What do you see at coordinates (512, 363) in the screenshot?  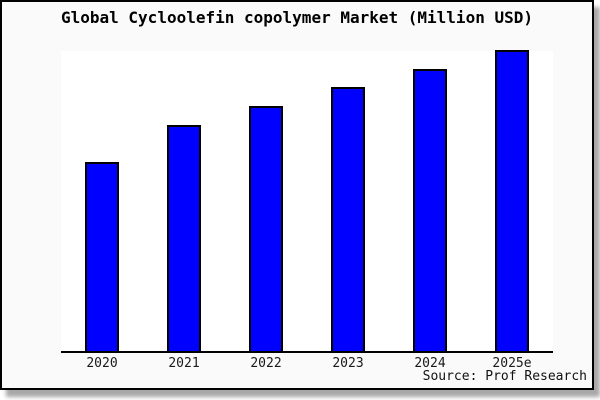 I see `x-tick-label-2025e: 2025e` at bounding box center [512, 363].